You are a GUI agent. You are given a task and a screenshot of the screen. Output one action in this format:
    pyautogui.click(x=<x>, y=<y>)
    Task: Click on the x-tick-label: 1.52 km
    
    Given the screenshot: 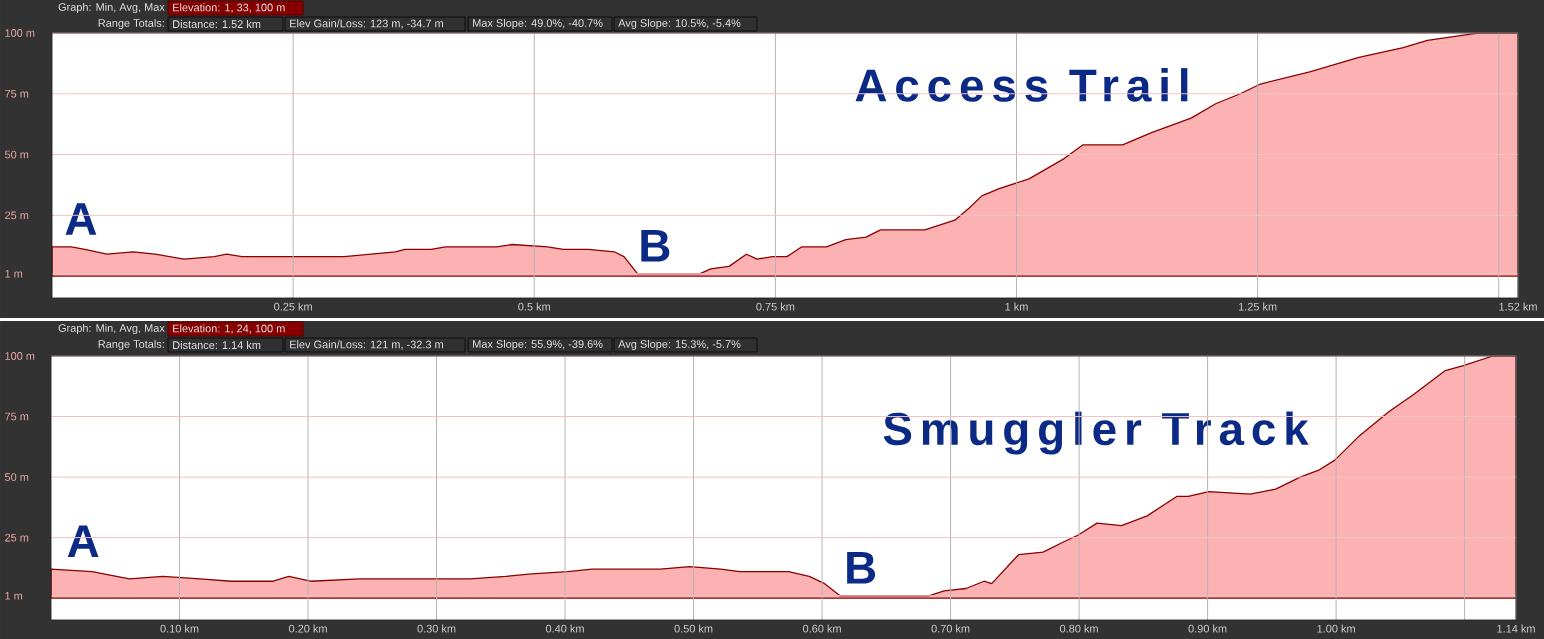 What is the action you would take?
    pyautogui.click(x=1518, y=306)
    